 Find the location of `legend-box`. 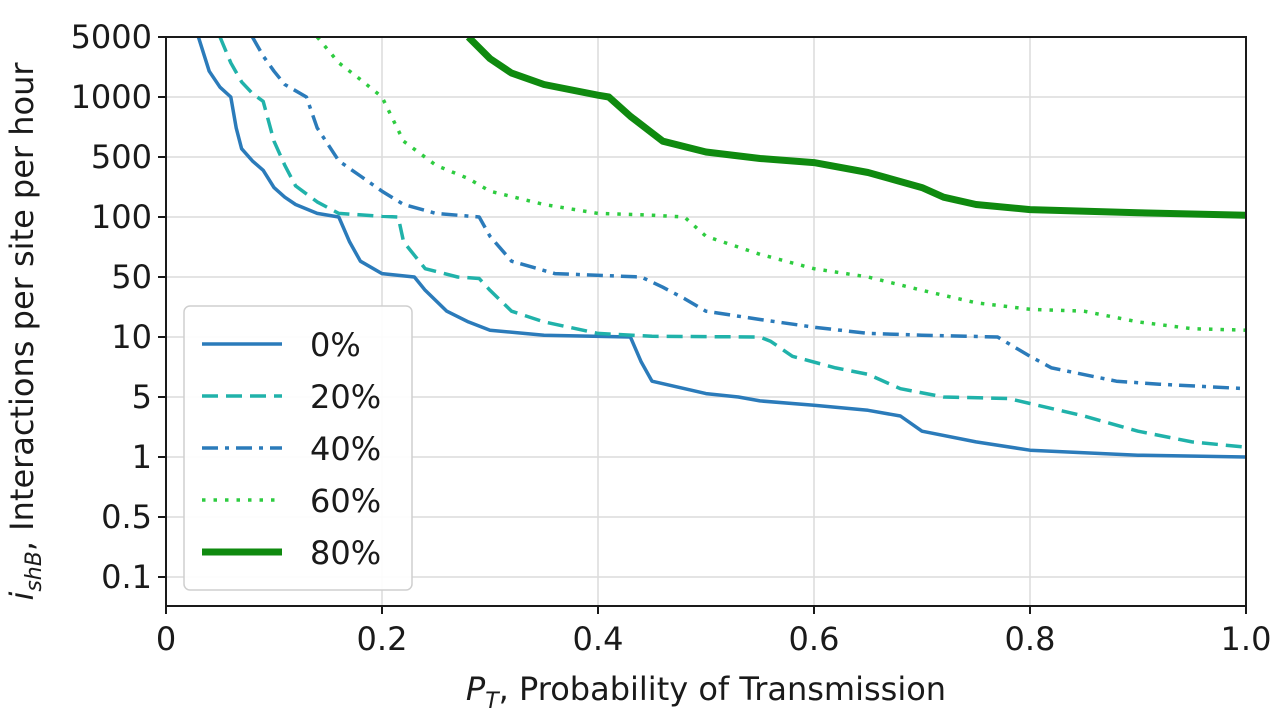

legend-box is located at coordinates (298, 448).